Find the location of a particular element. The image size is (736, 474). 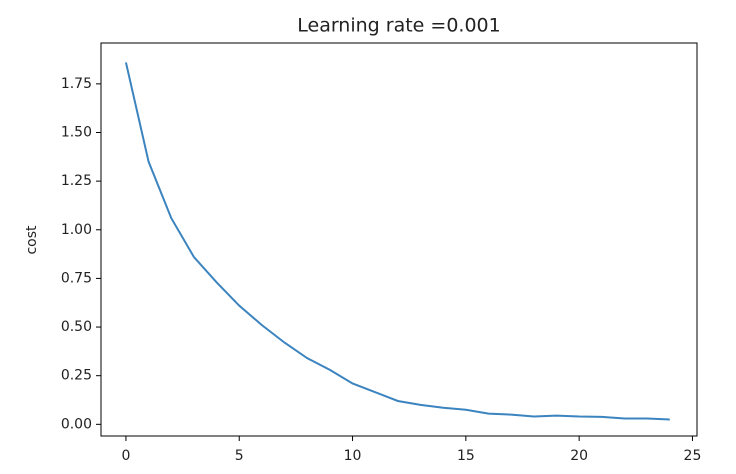

x-tick-label: 10 is located at coordinates (353, 456).